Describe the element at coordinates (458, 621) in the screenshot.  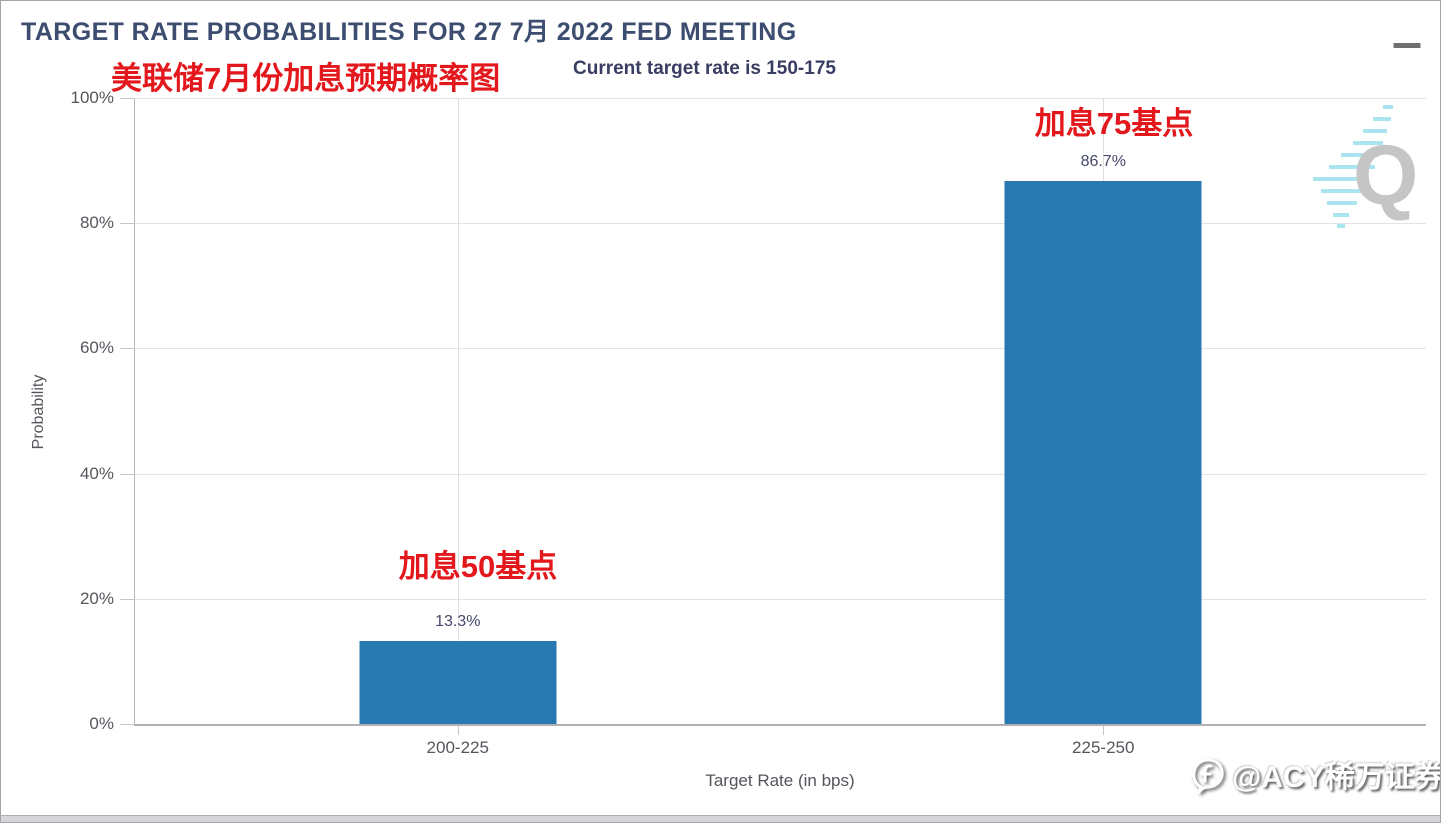
I see `bar-value-label: 13.3%` at that location.